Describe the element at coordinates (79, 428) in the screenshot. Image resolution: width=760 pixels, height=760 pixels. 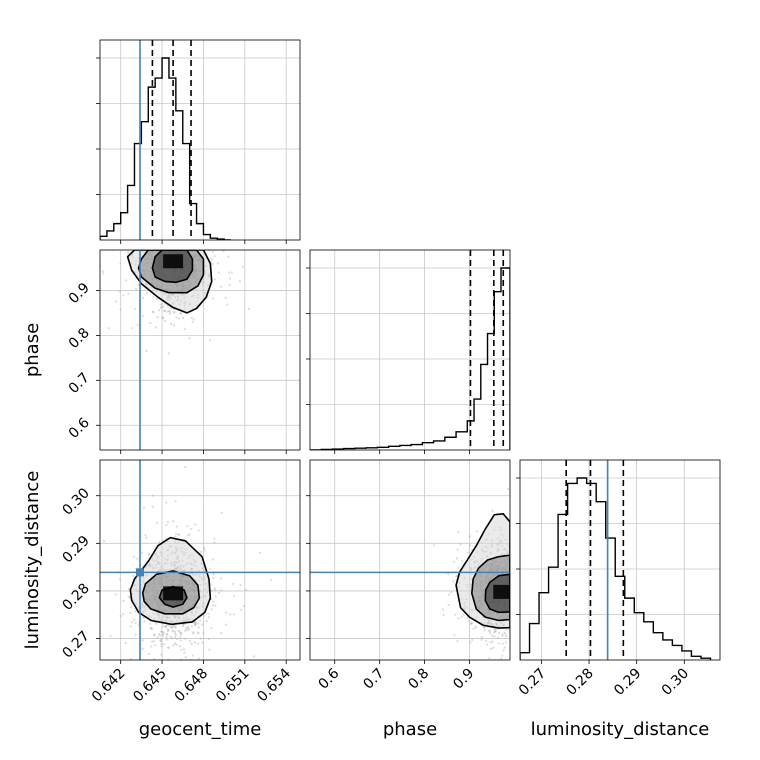
I see `y-tick-label: 0.6` at that location.